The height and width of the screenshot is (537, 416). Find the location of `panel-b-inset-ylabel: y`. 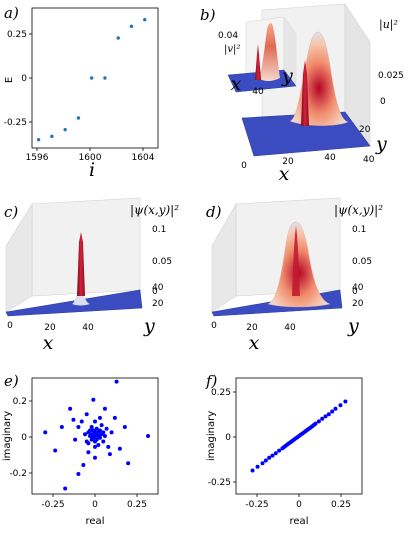

panel-b-inset-ylabel: y is located at coordinates (287, 76).